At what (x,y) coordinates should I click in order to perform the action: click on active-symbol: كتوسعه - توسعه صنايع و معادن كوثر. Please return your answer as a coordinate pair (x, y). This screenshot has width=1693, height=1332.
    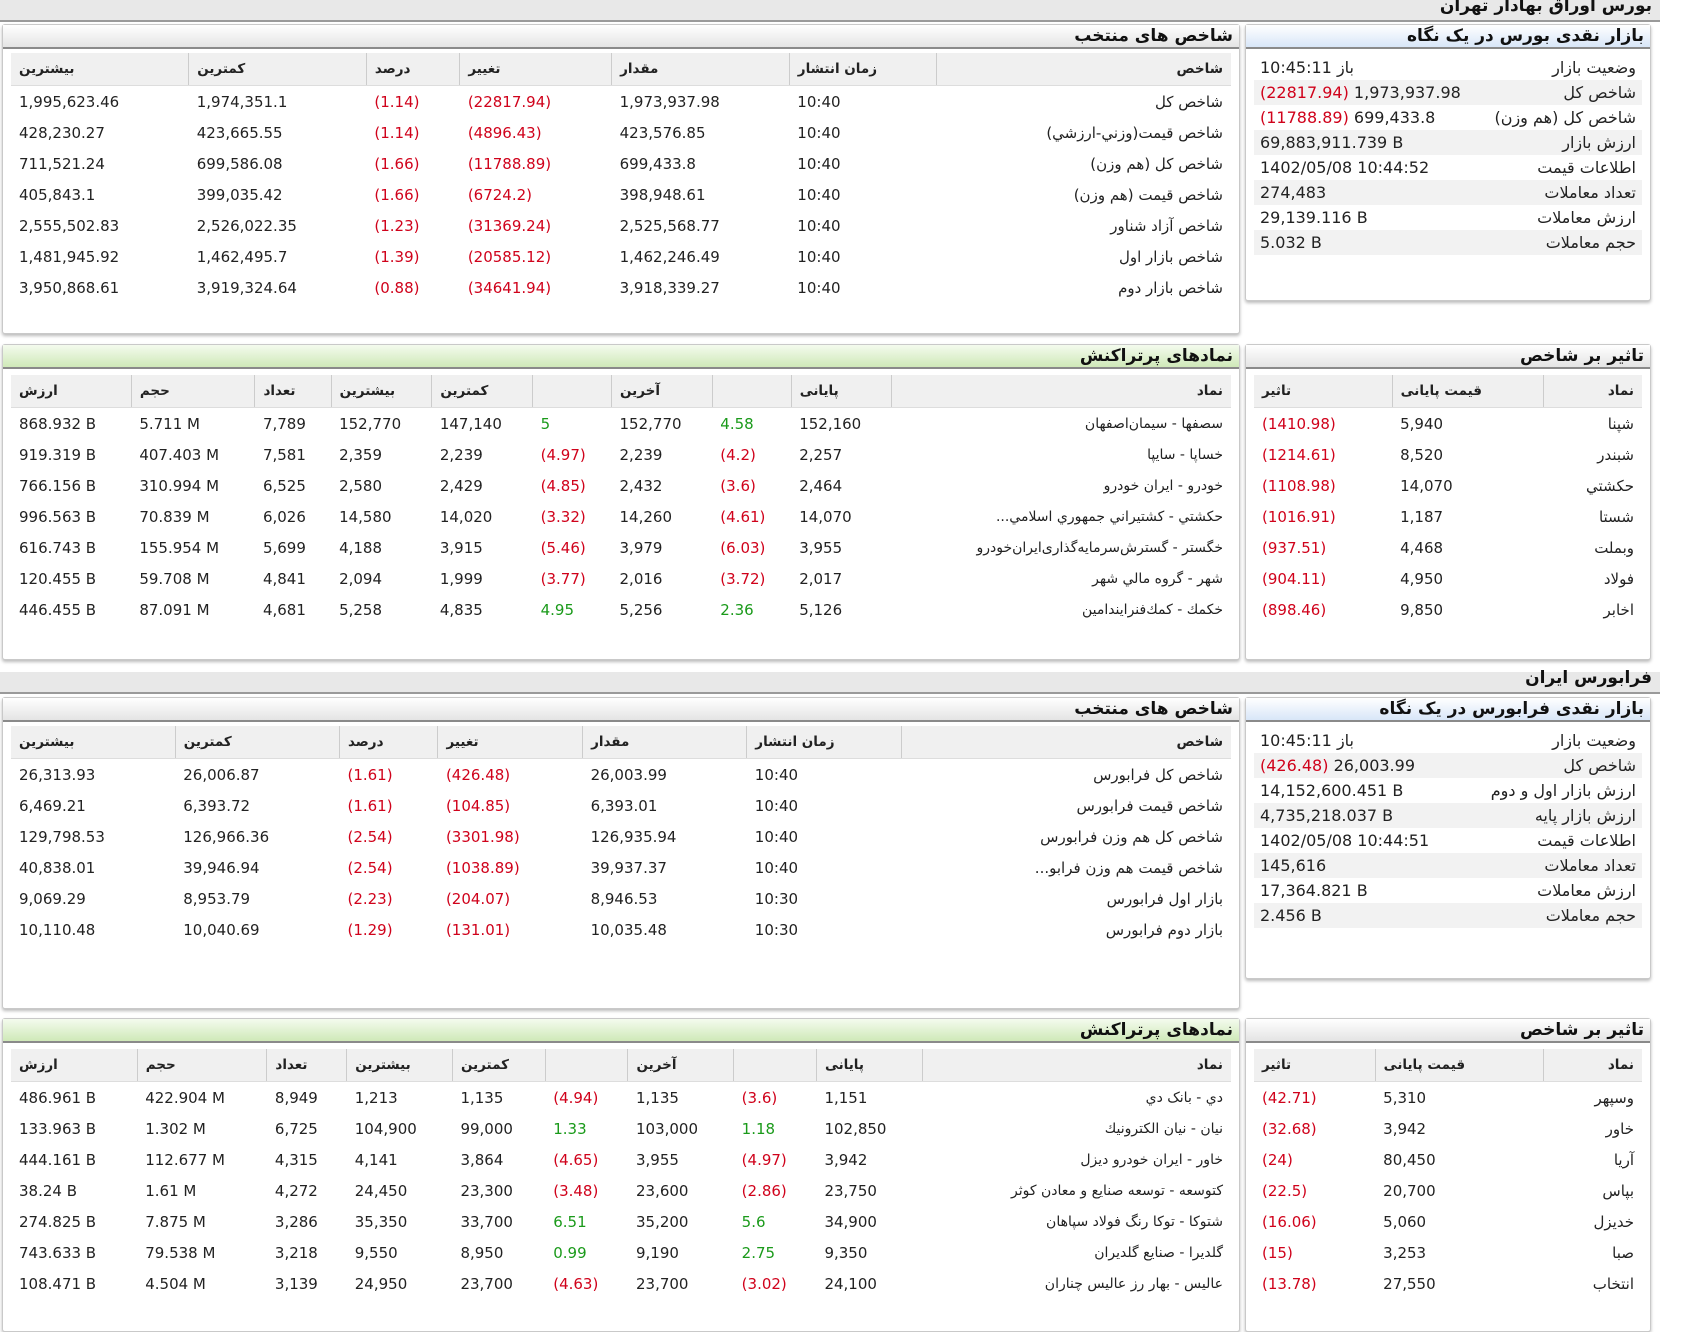
    Looking at the image, I should click on (1116, 1190).